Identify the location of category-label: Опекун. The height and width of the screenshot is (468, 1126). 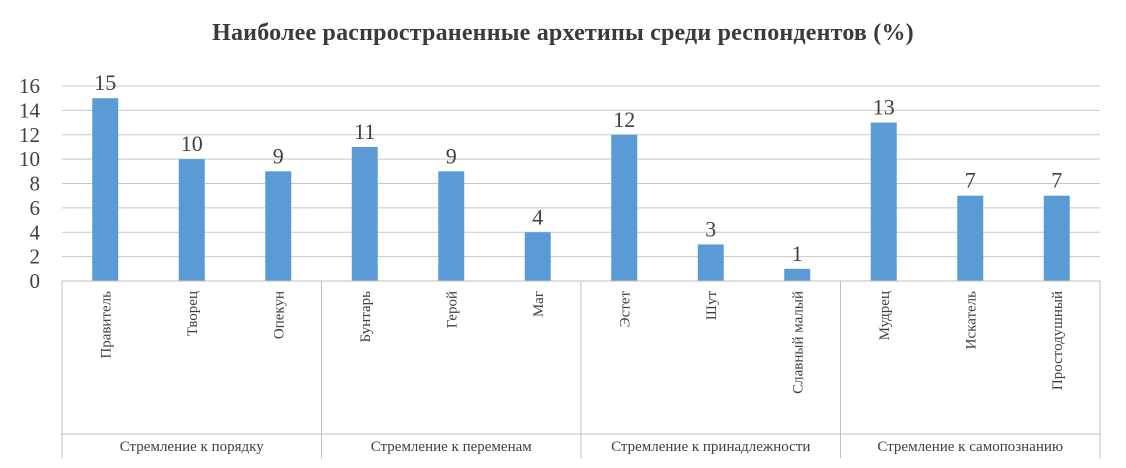
(279, 315).